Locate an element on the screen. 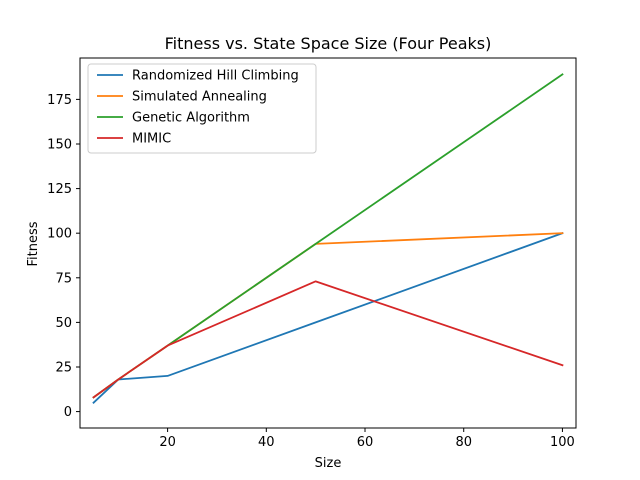  legend-label-genetic-algorithm: Genetic Algorithm is located at coordinates (191, 118).